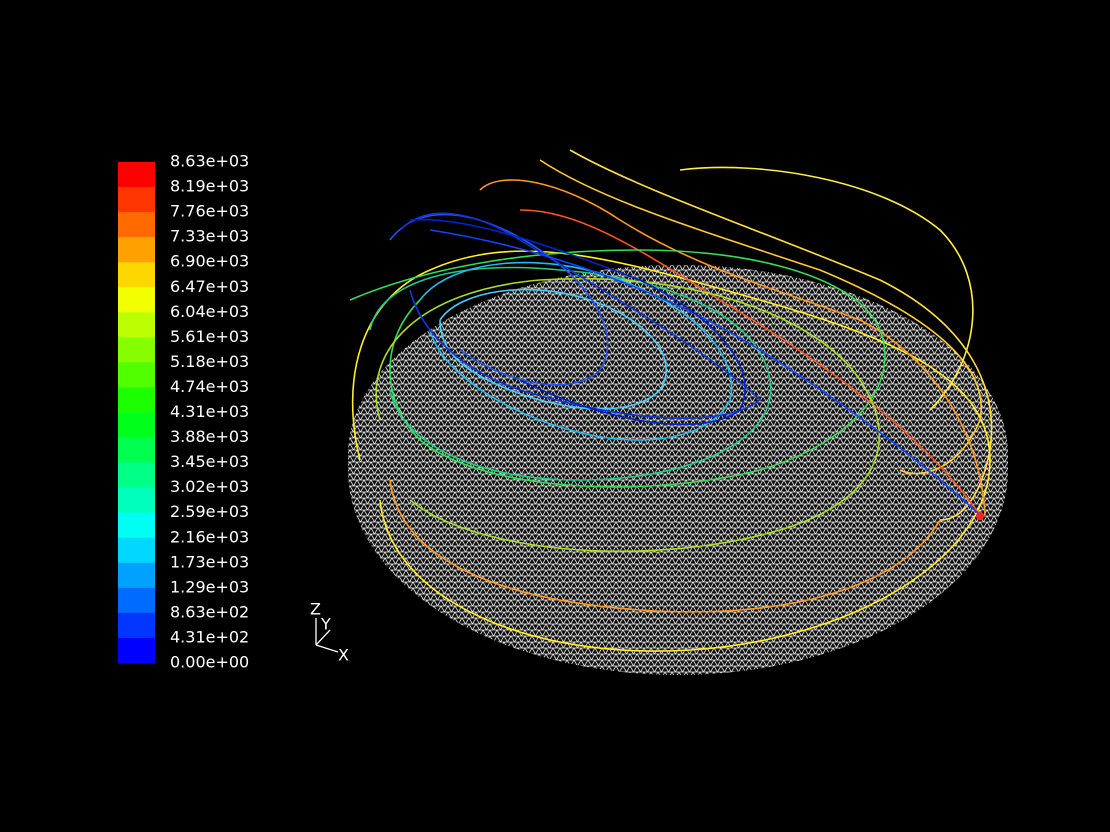 The image size is (1110, 832). Describe the element at coordinates (209, 186) in the screenshot. I see `colorbar-label: 8.19e+03` at that location.